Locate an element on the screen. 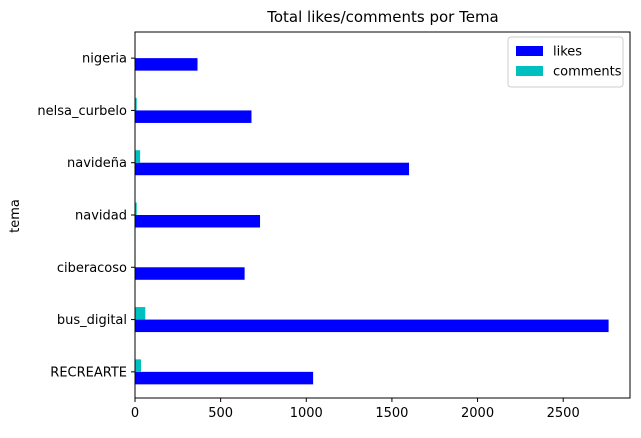  legend-label-comments: comments is located at coordinates (587, 72).